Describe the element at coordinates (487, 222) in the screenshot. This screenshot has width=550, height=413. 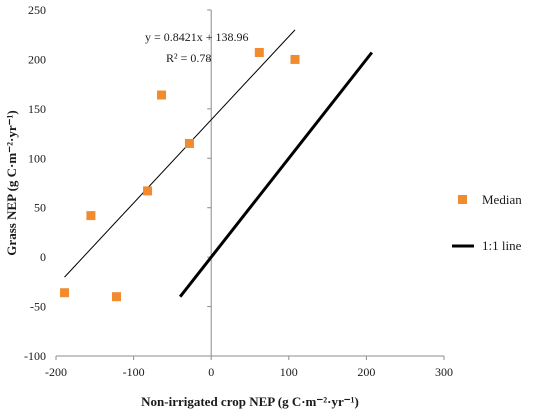
I see `legend: Median 1:1 line` at that location.